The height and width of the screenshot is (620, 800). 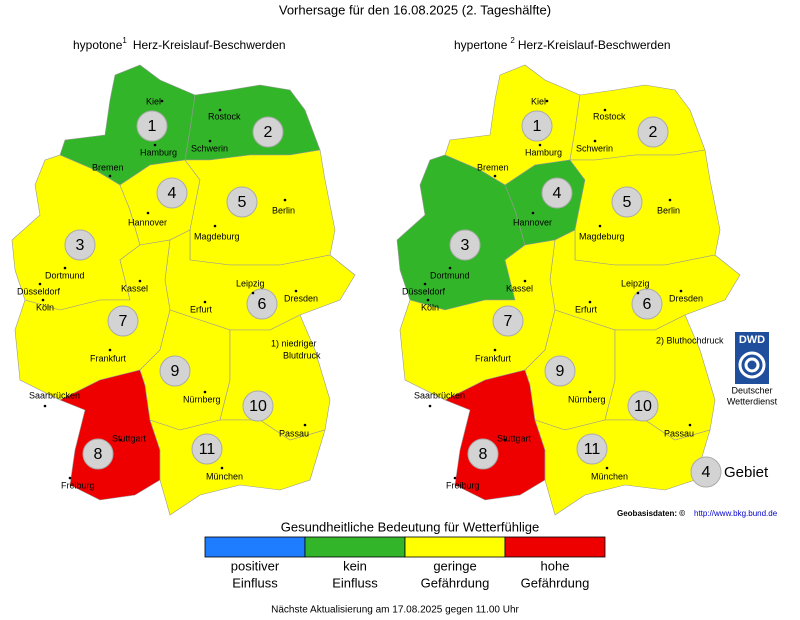 I want to click on city-label: Leipzig, so click(x=250, y=283).